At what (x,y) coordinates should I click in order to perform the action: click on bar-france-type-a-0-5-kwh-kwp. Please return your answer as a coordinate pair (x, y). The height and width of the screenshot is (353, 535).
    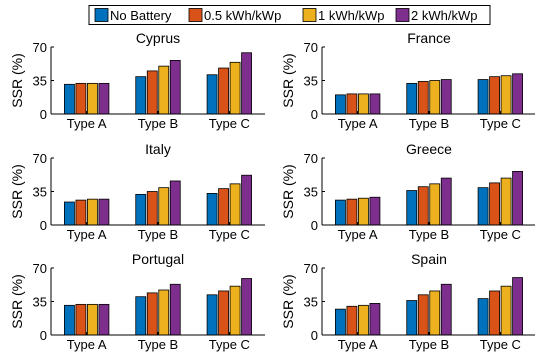
    Looking at the image, I should click on (352, 104).